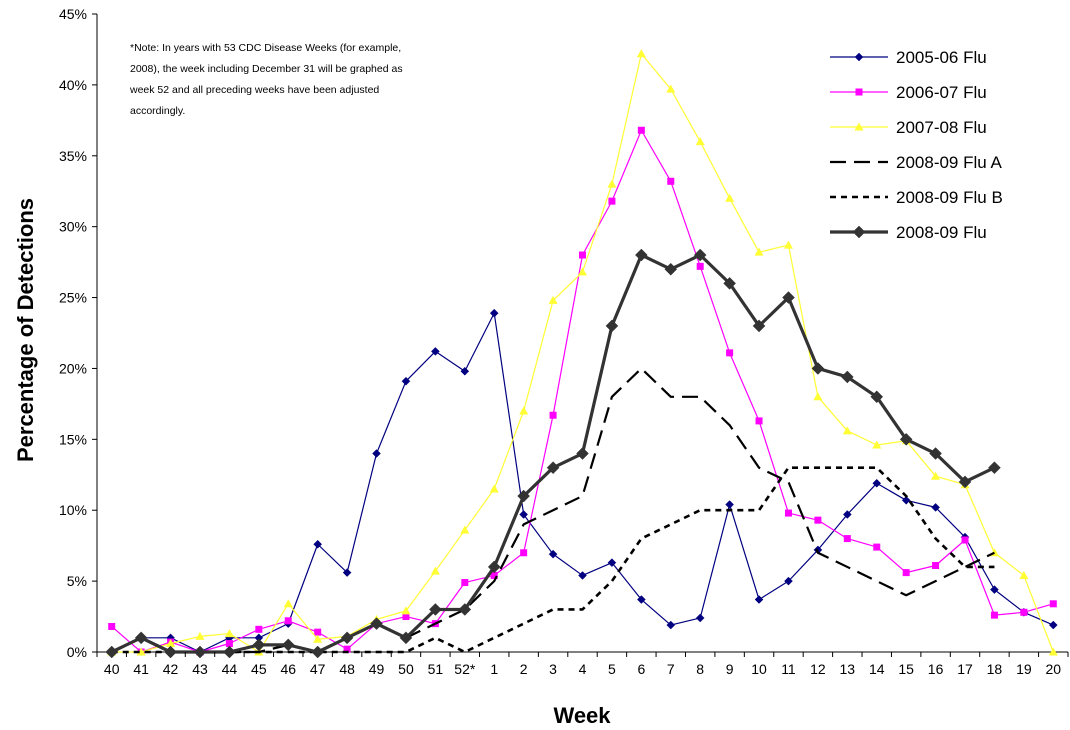 The width and height of the screenshot is (1070, 730). I want to click on x-axis-title: Week, so click(582, 715).